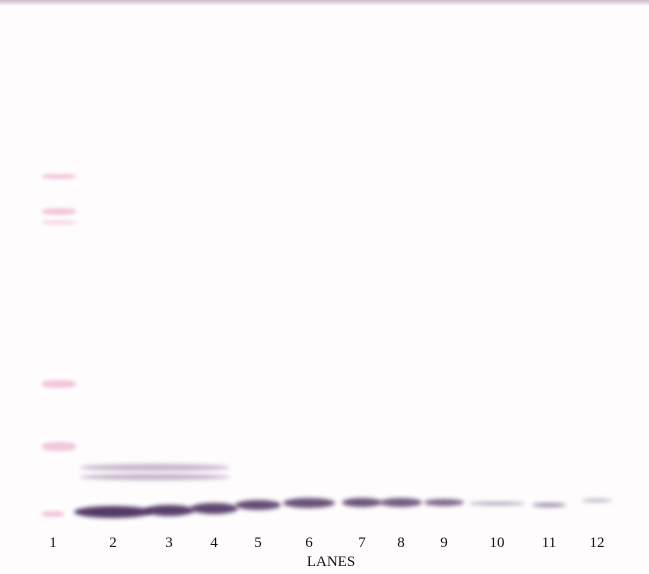 Image resolution: width=649 pixels, height=574 pixels. What do you see at coordinates (597, 543) in the screenshot?
I see `lane-label: 12` at bounding box center [597, 543].